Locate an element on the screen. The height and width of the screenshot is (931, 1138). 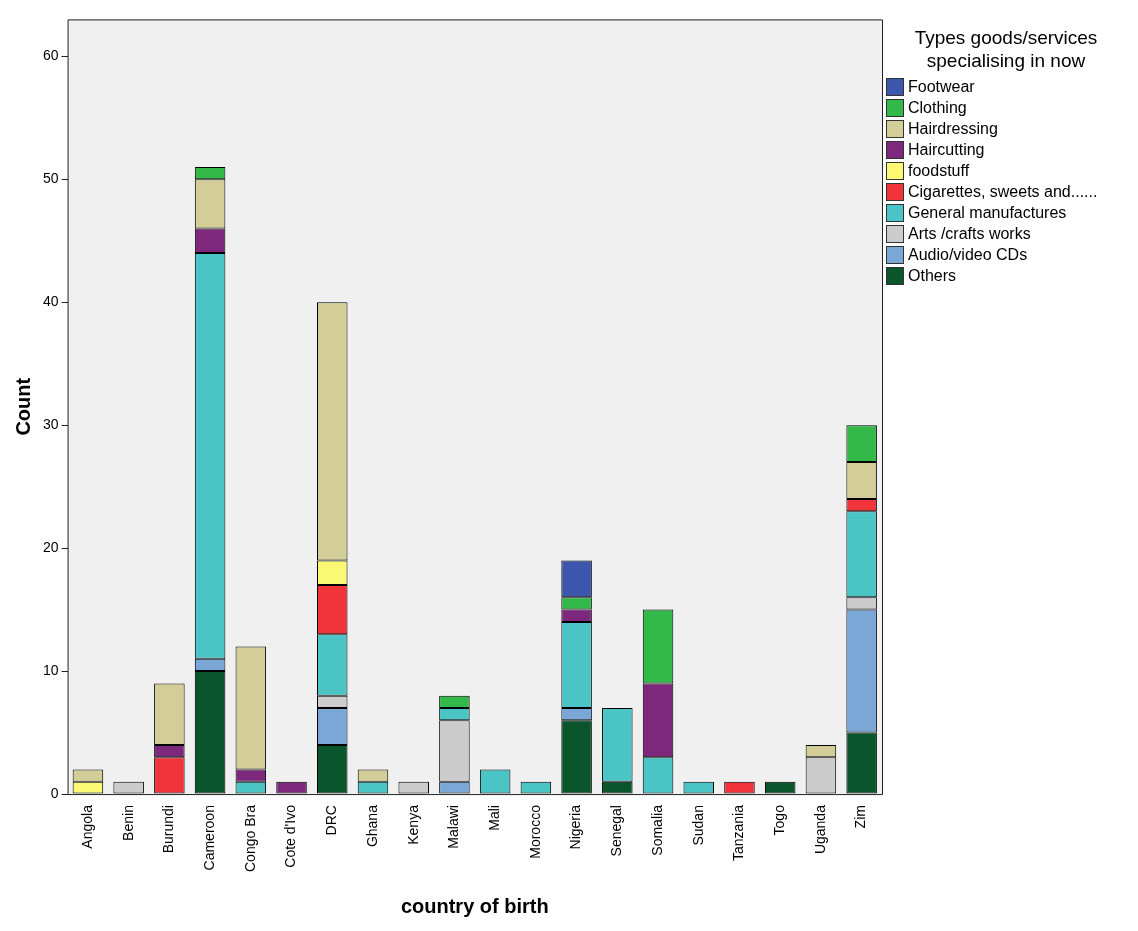
legend-label: Haircutting is located at coordinates (947, 149).